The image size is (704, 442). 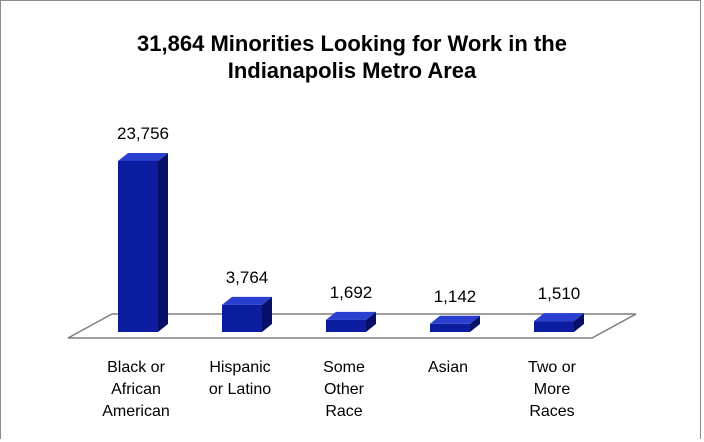 I want to click on category-label: Two or More Races, so click(x=552, y=389).